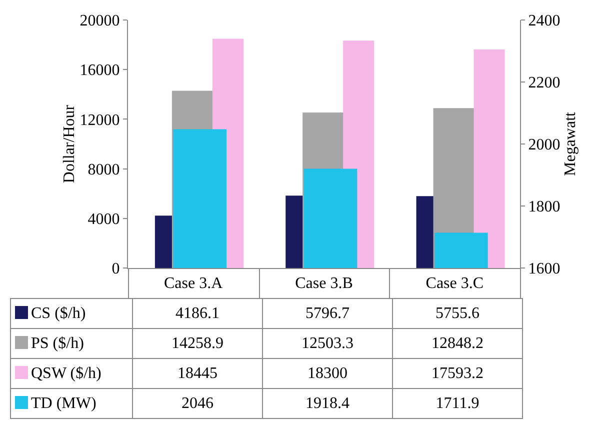 This screenshot has height=422, width=612. I want to click on data-label: 5796.7, so click(327, 313).